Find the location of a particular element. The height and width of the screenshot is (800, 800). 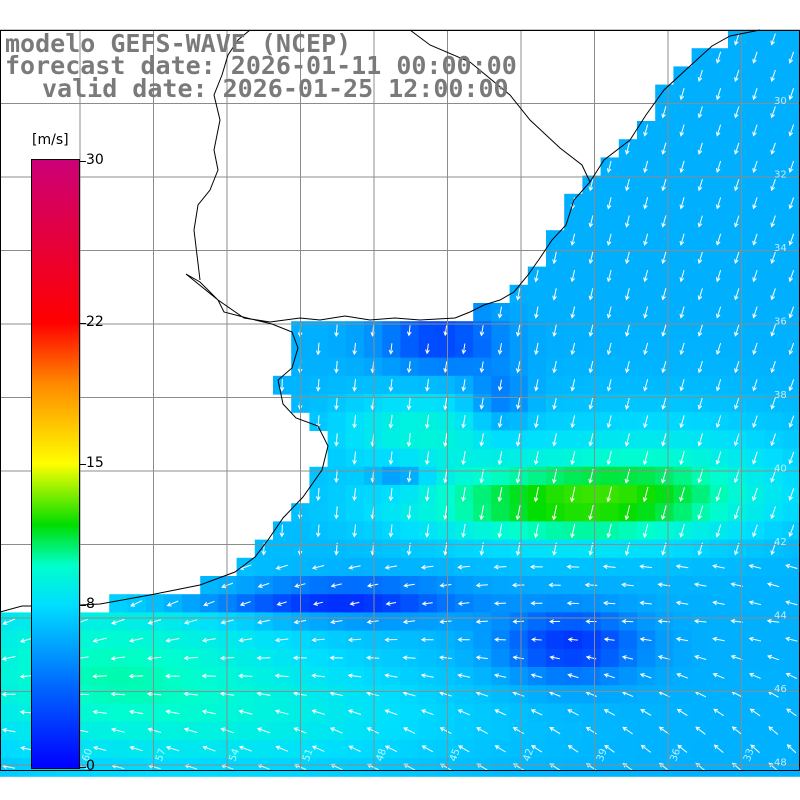

colorbar-tick-mark is located at coordinates (83, 161).